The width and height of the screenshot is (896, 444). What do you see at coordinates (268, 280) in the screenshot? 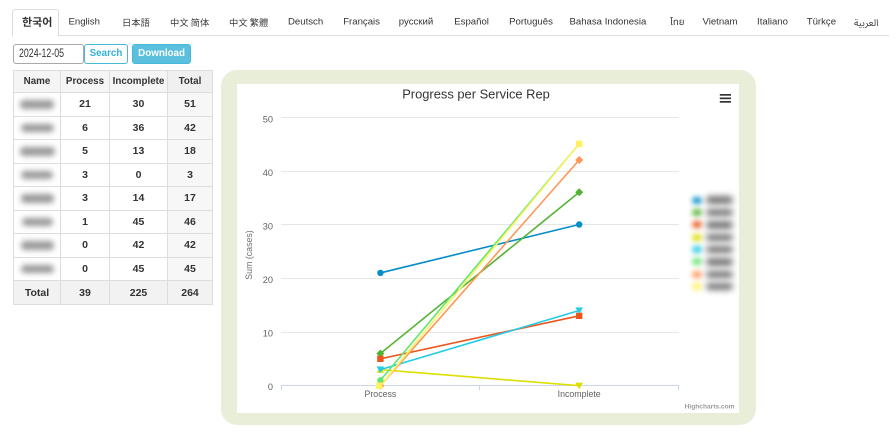
I see `svg-text: 20` at bounding box center [268, 280].